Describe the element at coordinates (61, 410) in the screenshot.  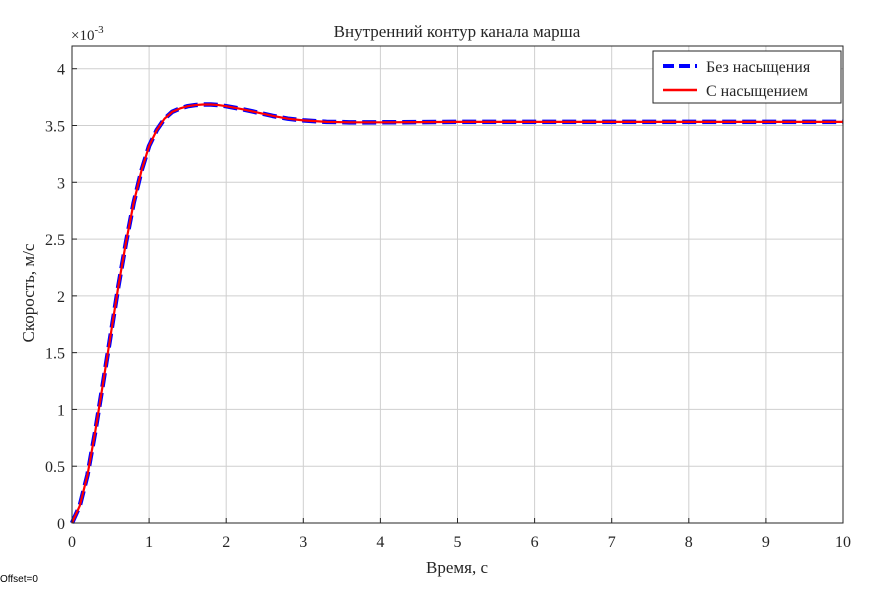
I see `y-tick-label: 1` at that location.